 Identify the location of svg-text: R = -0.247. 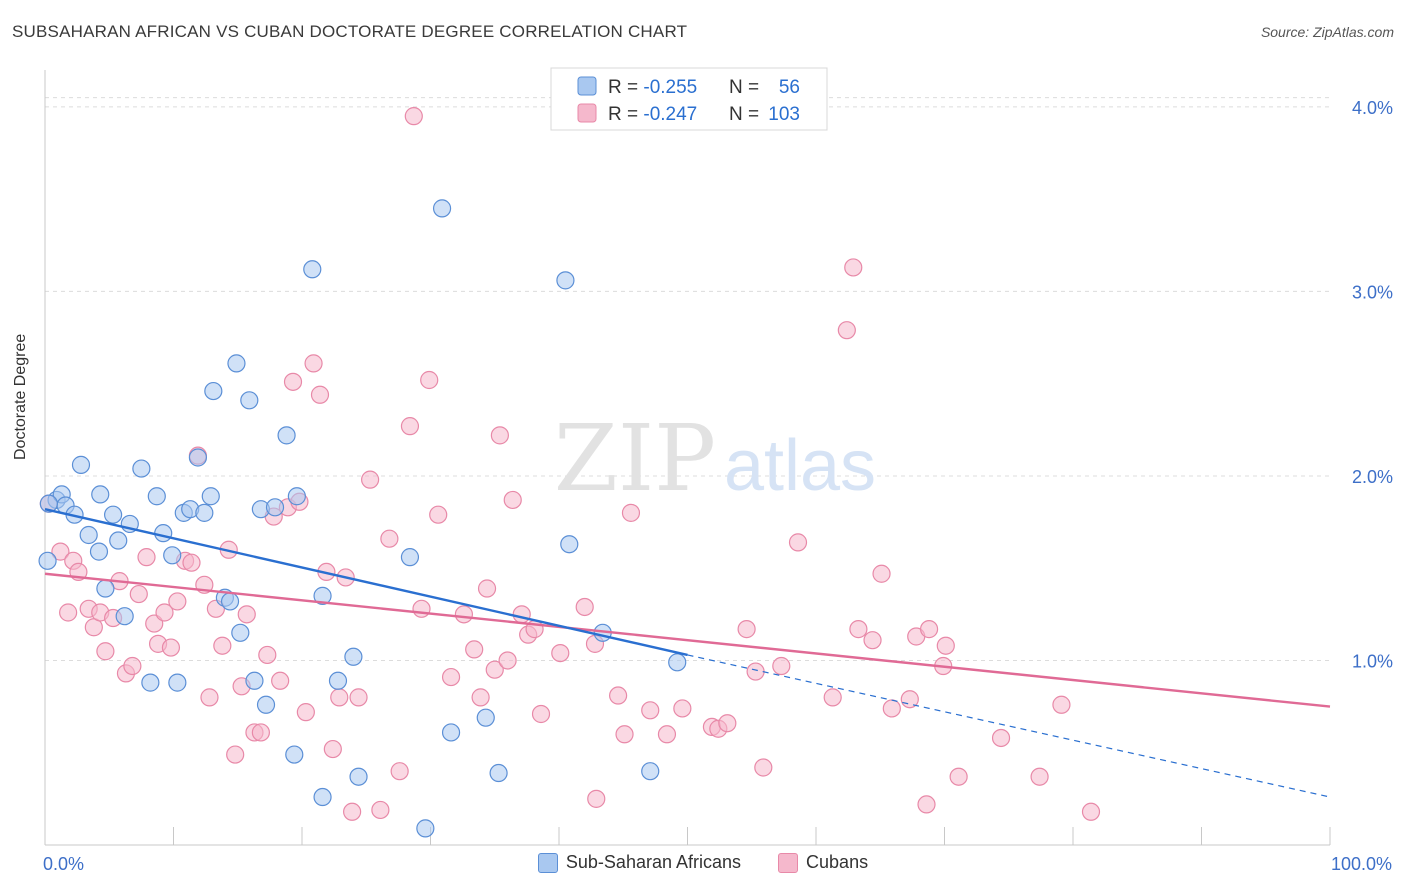
(652, 114).